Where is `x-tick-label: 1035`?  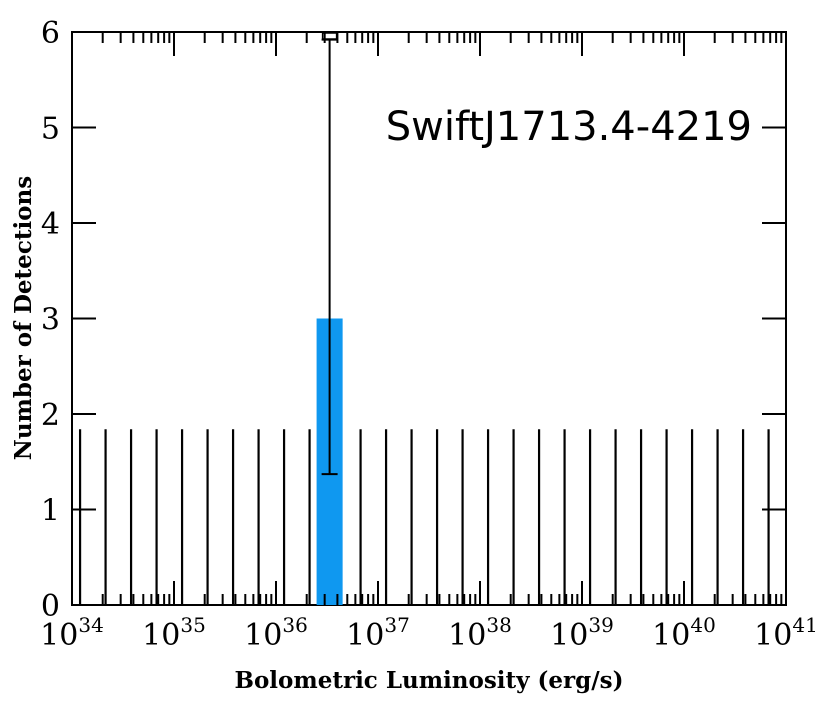
x-tick-label: 1035 is located at coordinates (174, 633).